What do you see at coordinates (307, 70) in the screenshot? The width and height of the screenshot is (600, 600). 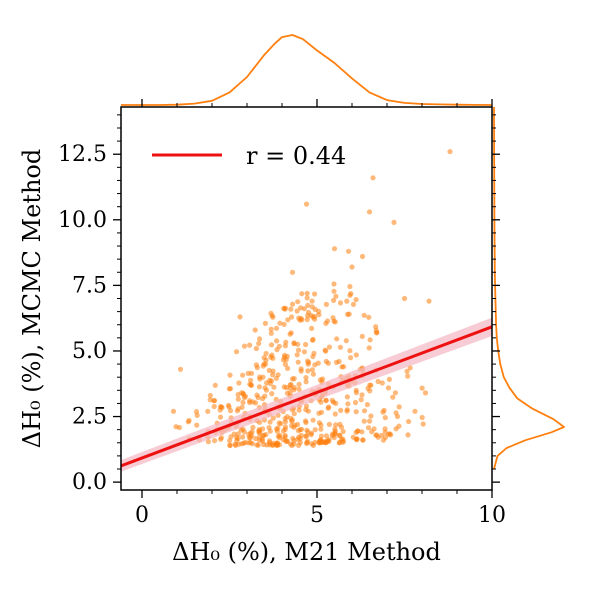 I see `marginal-x-kde` at bounding box center [307, 70].